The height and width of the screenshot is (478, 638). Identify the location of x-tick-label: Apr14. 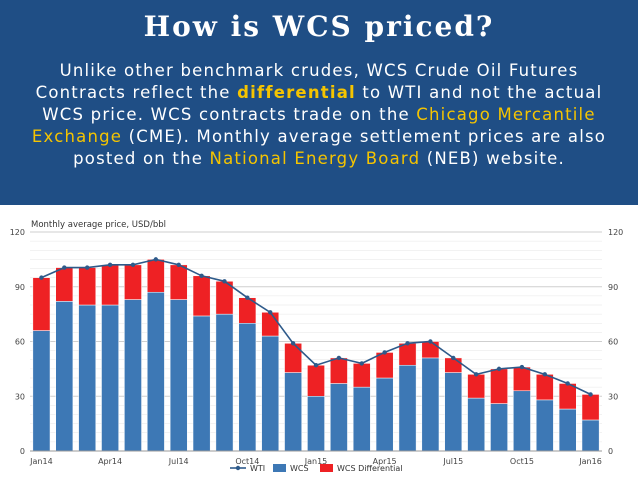
(110, 461).